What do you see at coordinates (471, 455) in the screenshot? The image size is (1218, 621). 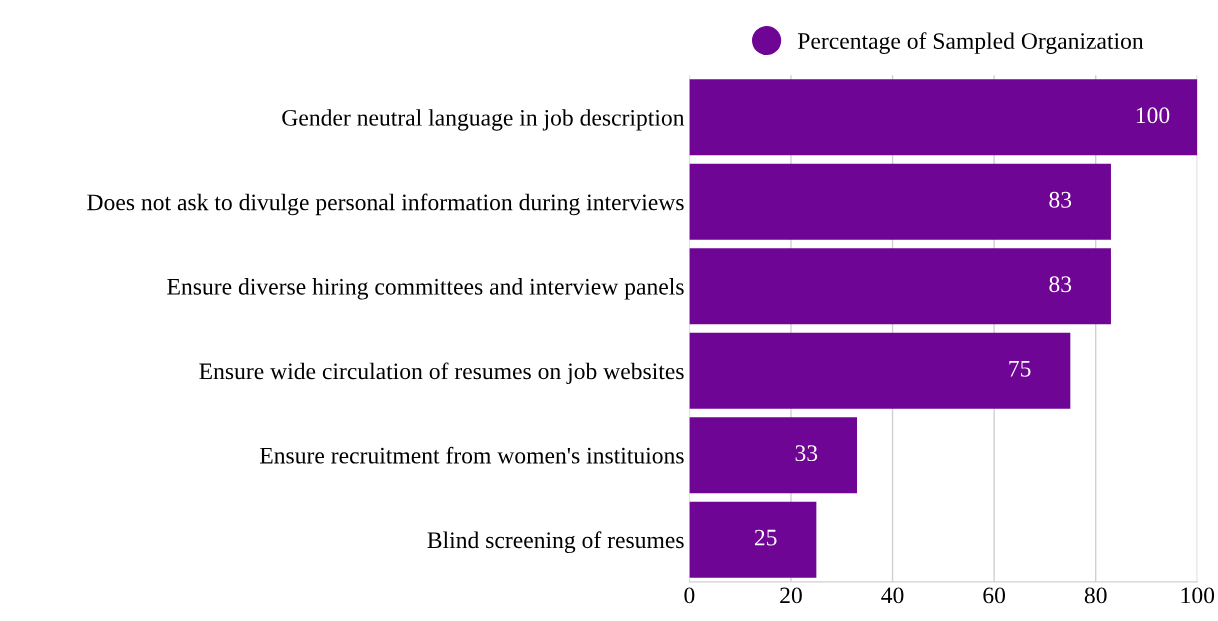 I see `y-tick-label: Ensure recruitment from women's instituions` at bounding box center [471, 455].